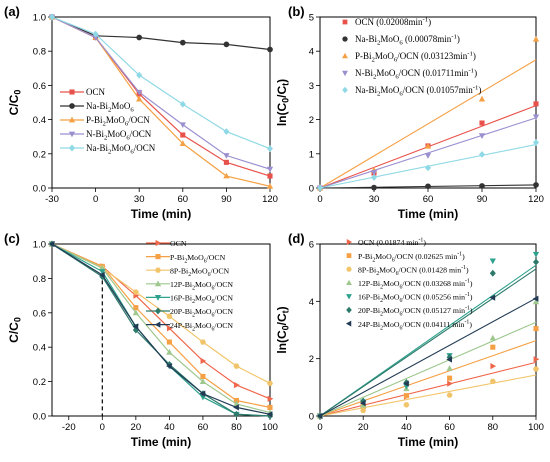 This screenshot has height=462, width=550. Describe the element at coordinates (363, 427) in the screenshot. I see `x-tick-label: 20` at that location.